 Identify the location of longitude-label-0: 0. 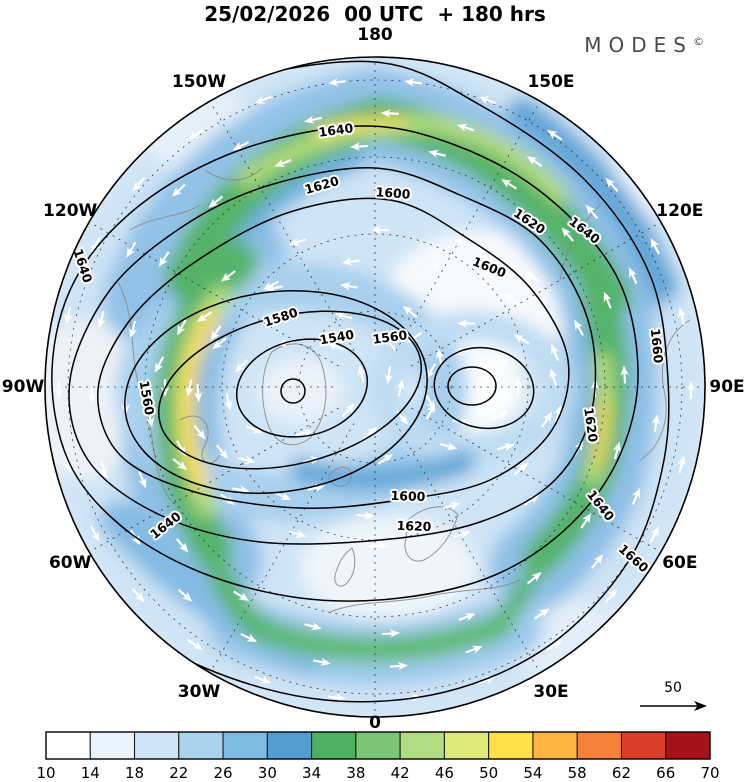
(375, 723).